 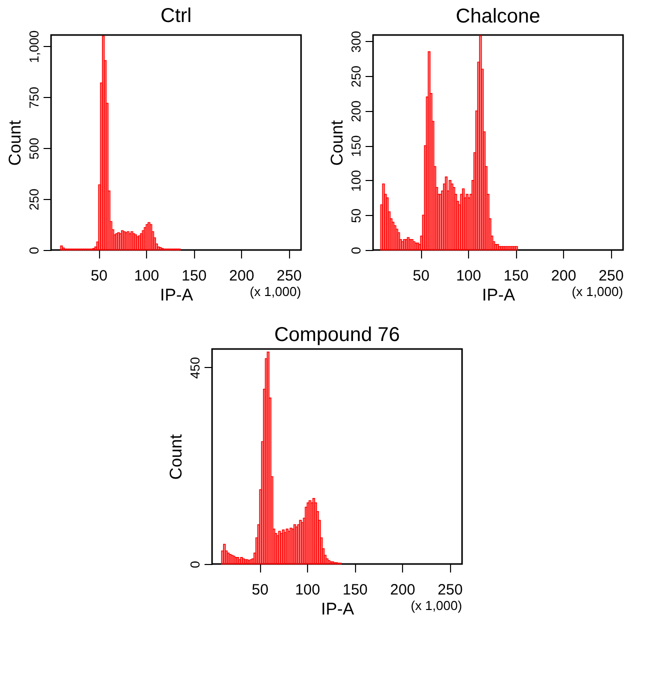 What do you see at coordinates (195, 368) in the screenshot?
I see `y-tick-label: 450` at bounding box center [195, 368].